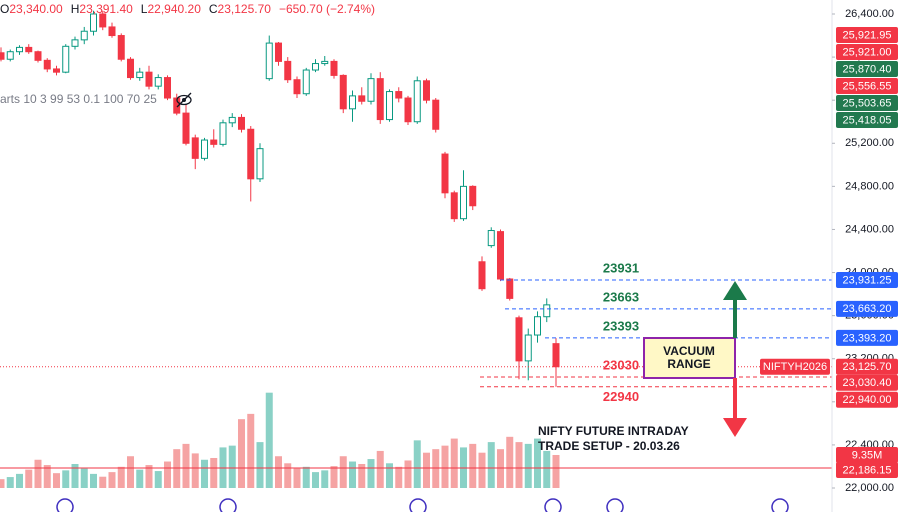 The image size is (902, 512). I want to click on level-badge-text: 23,931.25, so click(867, 280).